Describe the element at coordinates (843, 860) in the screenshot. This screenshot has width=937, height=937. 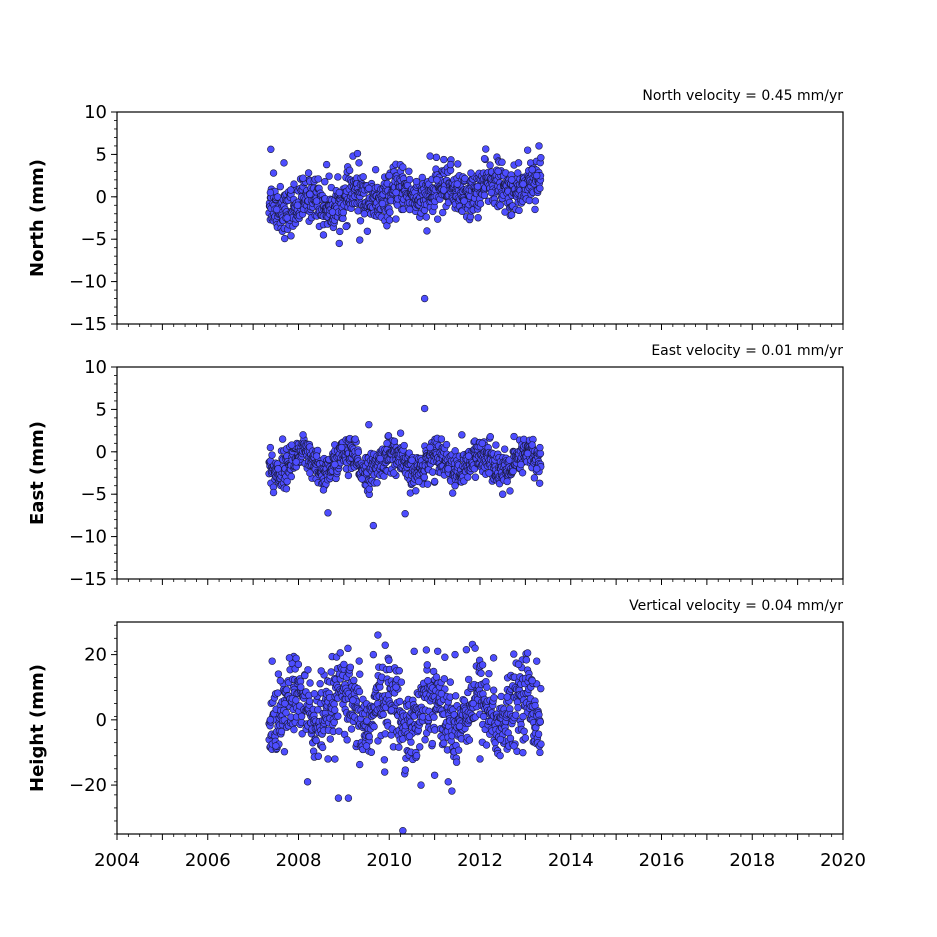
I see `x-tick-label: 2020` at that location.